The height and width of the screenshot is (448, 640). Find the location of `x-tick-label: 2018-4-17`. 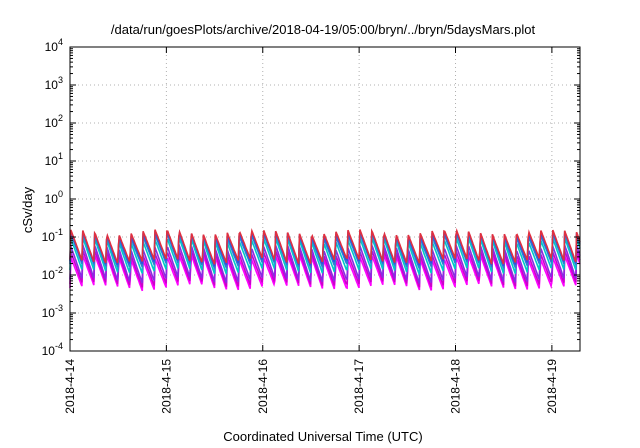

x-tick-label: 2018-4-17 is located at coordinates (359, 386).